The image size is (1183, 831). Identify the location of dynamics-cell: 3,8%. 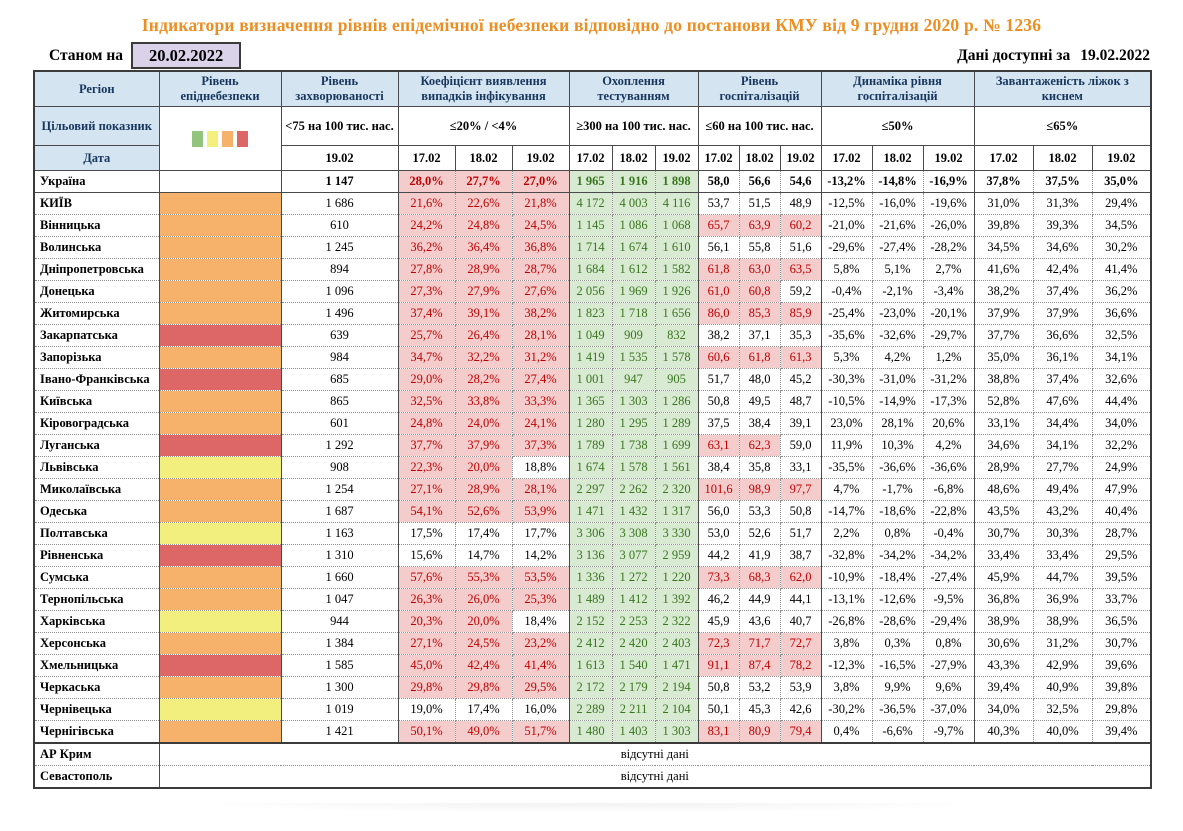
(846, 643).